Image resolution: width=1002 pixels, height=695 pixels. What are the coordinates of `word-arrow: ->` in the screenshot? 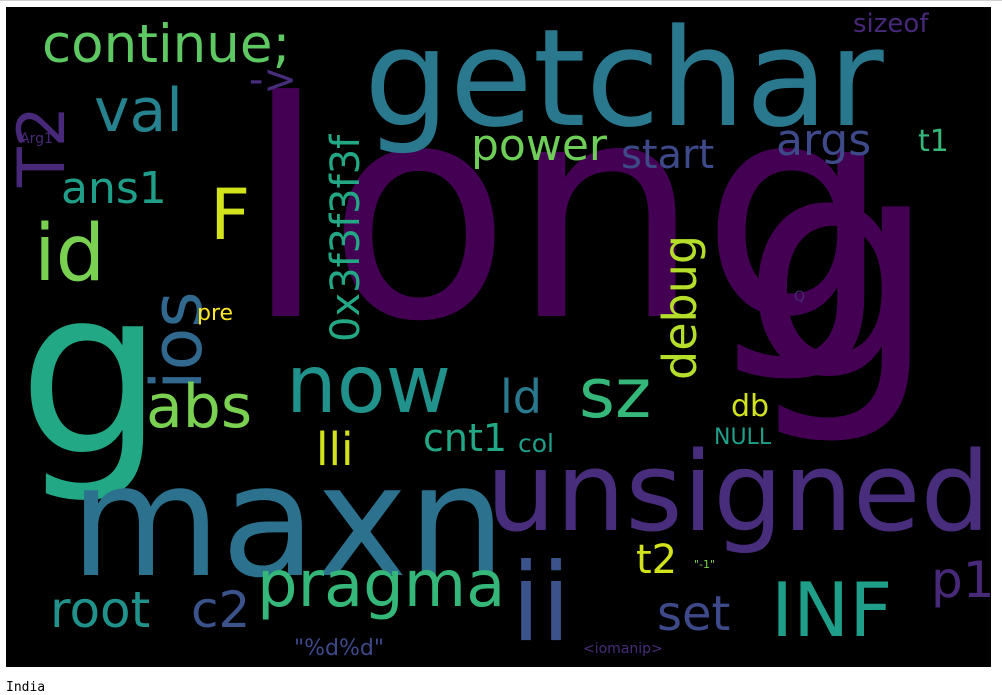 It's located at (273, 80).